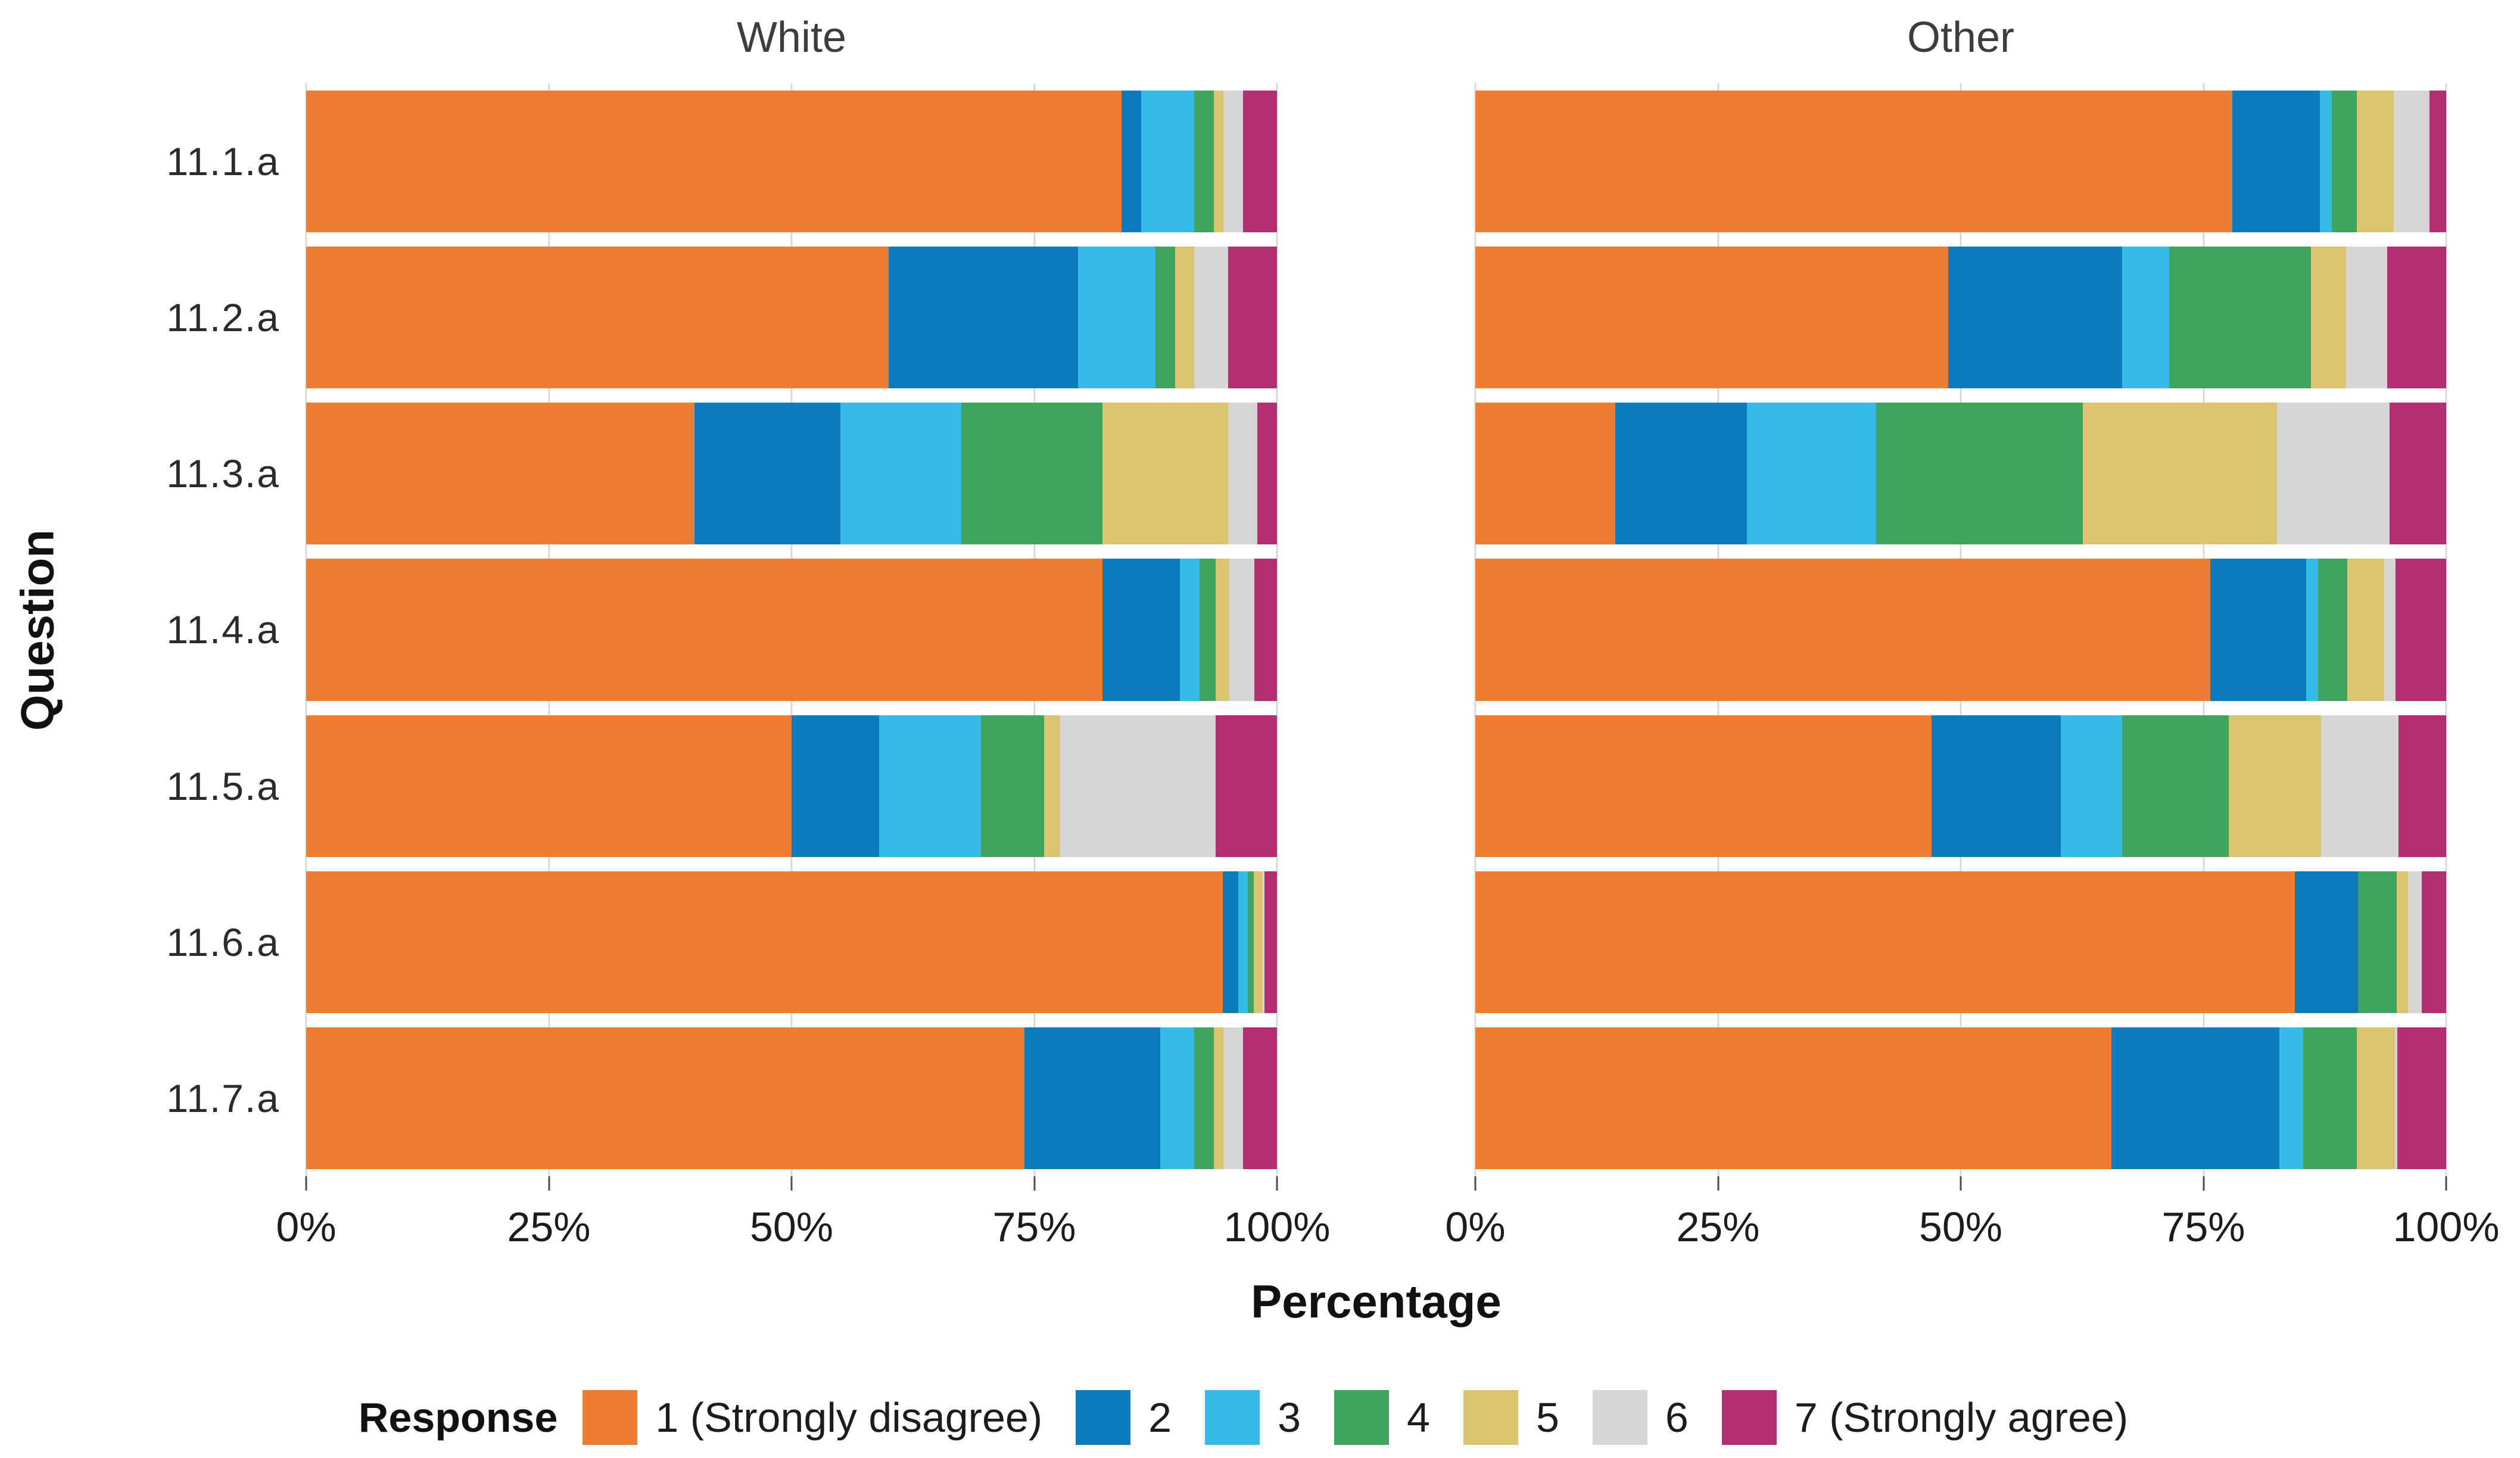  Describe the element at coordinates (1160, 1417) in the screenshot. I see `legend-label-2: 2` at that location.